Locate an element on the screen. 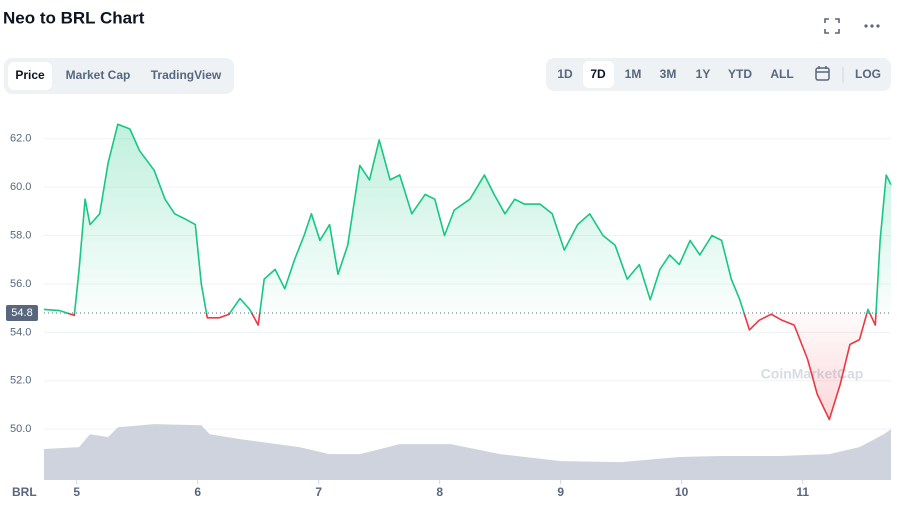 Image resolution: width=897 pixels, height=512 pixels. tab-group is located at coordinates (119, 76).